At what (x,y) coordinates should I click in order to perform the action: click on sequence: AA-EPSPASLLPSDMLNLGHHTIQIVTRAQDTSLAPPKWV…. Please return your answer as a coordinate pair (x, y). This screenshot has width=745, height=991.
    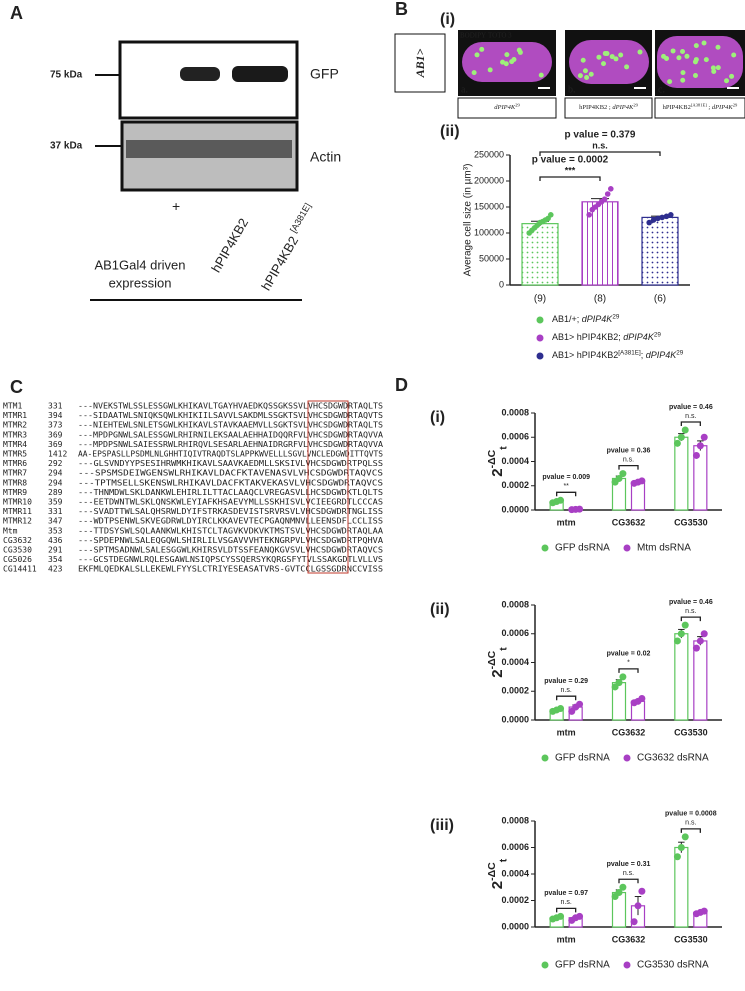
    Looking at the image, I should click on (230, 454).